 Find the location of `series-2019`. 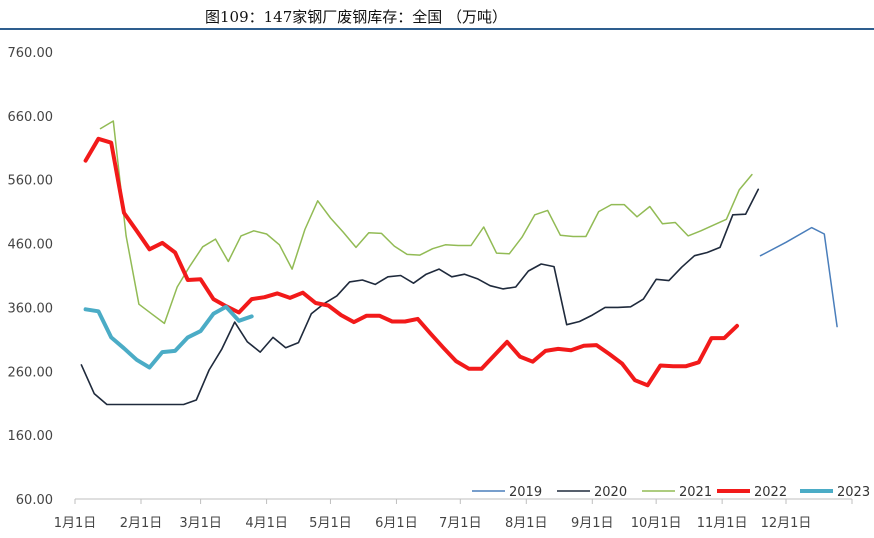

series-2019 is located at coordinates (798, 277).